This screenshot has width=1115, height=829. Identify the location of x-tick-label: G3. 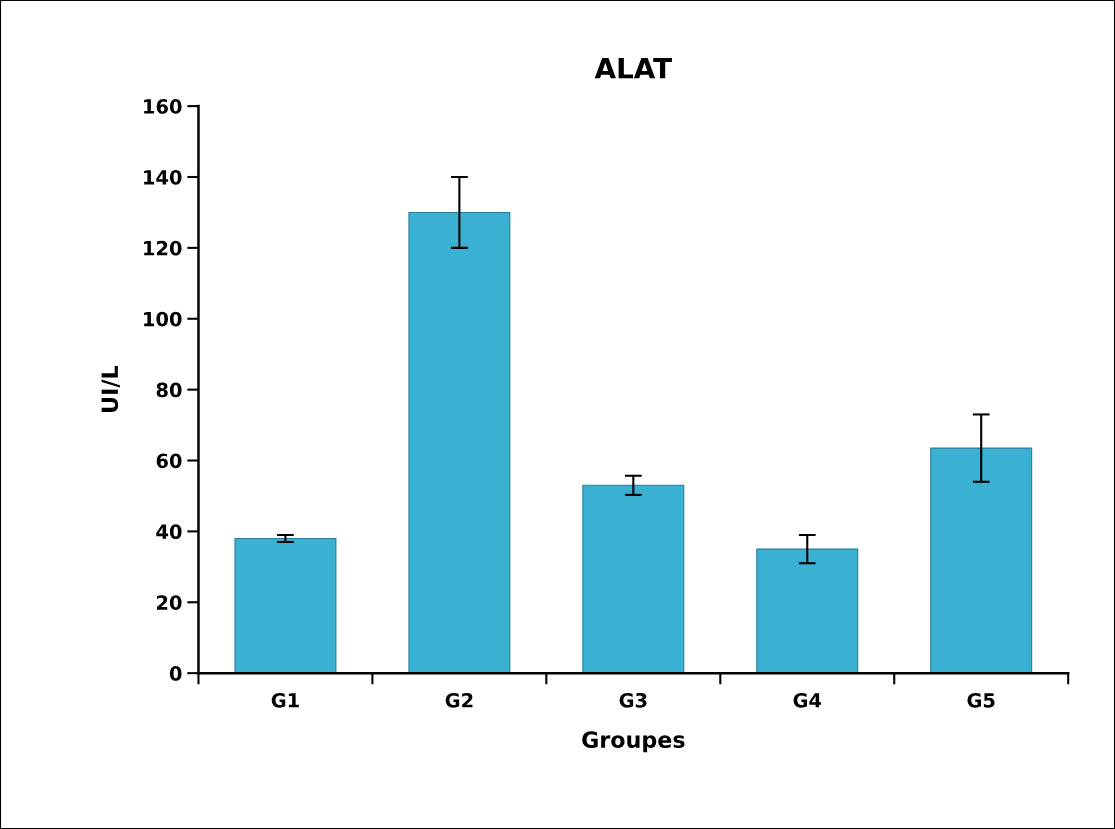
(633, 700).